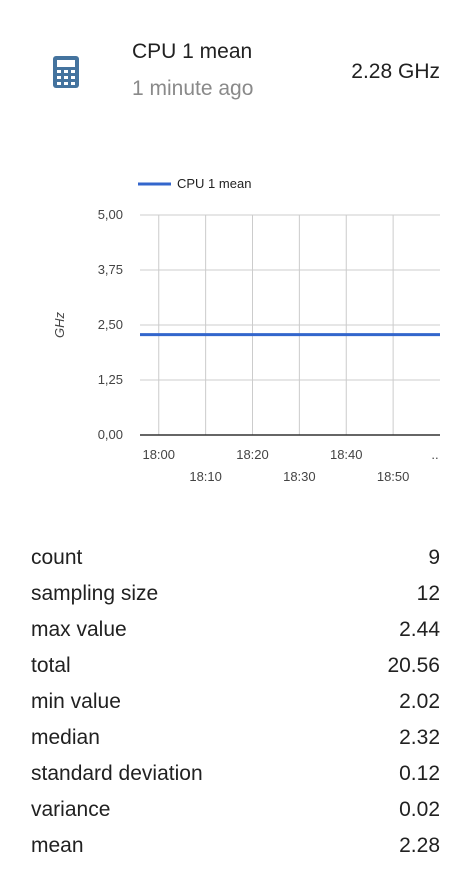 The image size is (460, 871). What do you see at coordinates (235, 666) in the screenshot?
I see `stat-row: total 20.56` at bounding box center [235, 666].